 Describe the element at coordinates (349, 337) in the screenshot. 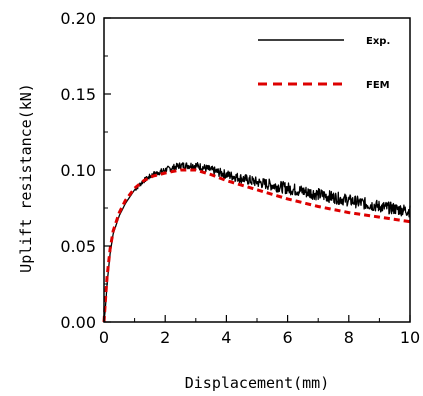

I see `x-tick-label: 8` at that location.